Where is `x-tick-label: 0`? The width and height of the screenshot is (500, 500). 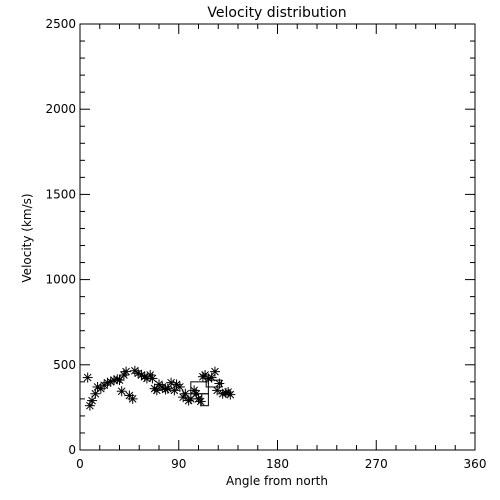
x-tick-label: 0 is located at coordinates (80, 464).